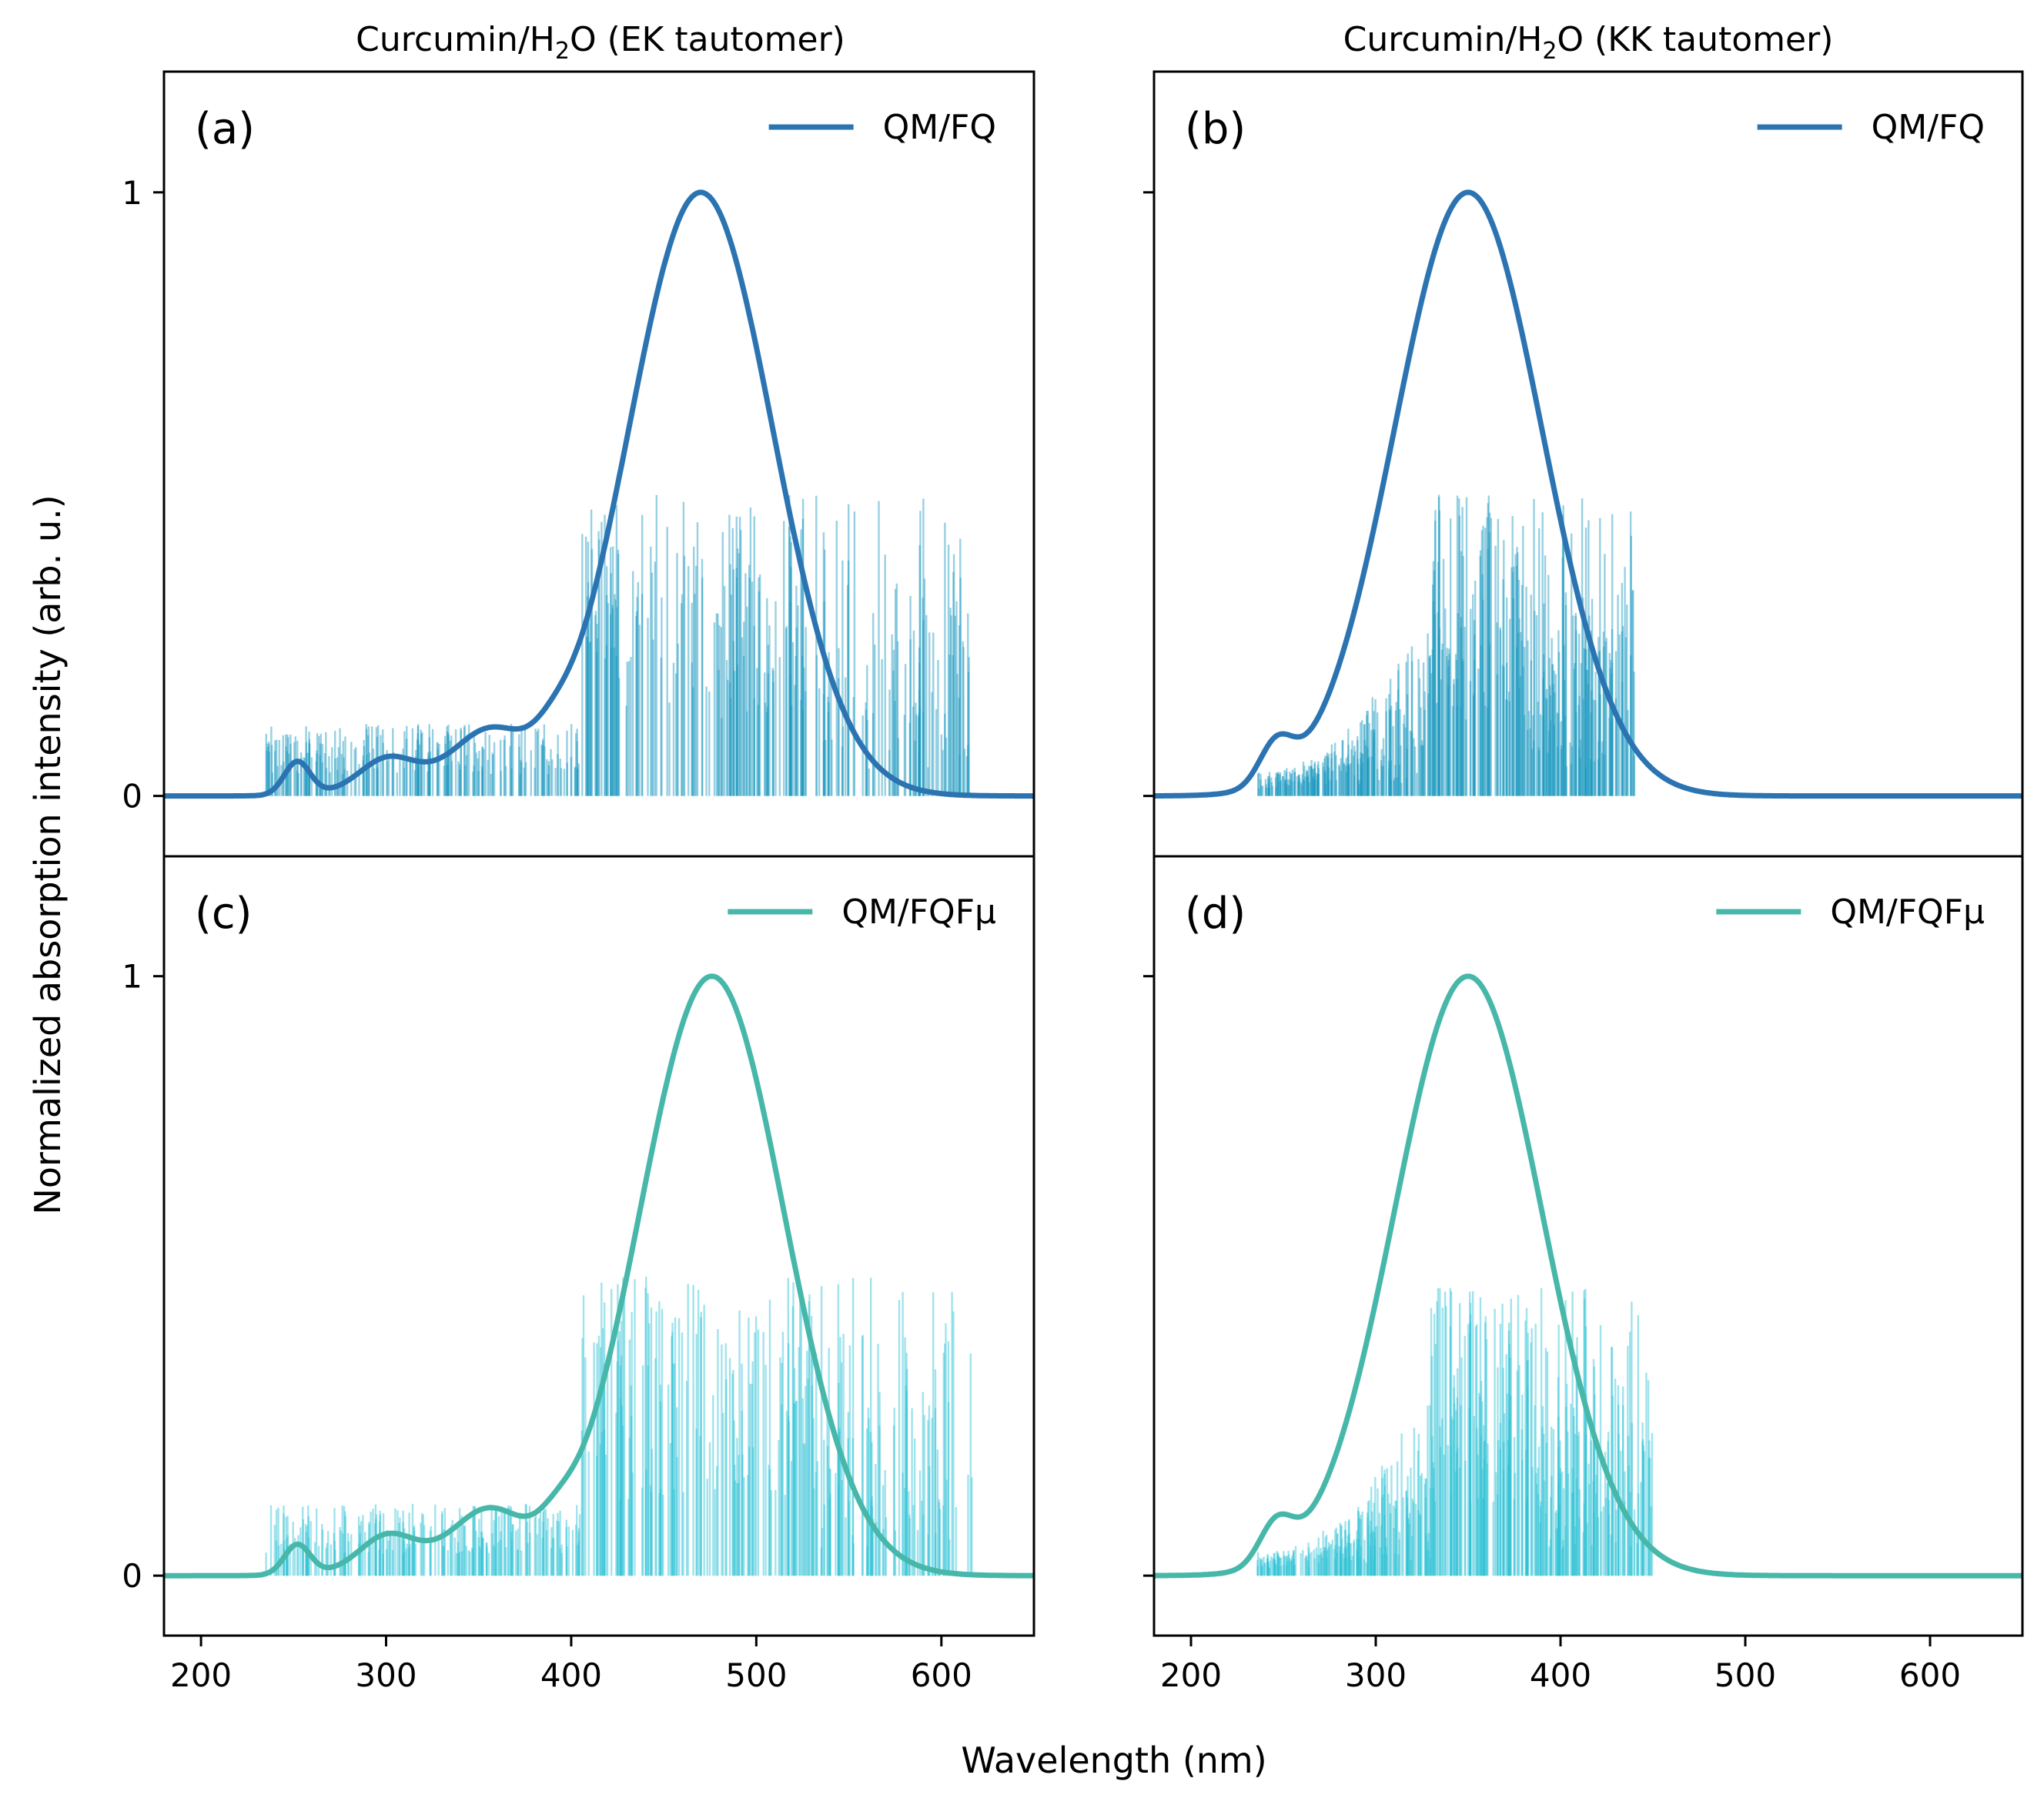  What do you see at coordinates (1113, 1761) in the screenshot?
I see `x-axis-label: Wavelength (nm)` at bounding box center [1113, 1761].